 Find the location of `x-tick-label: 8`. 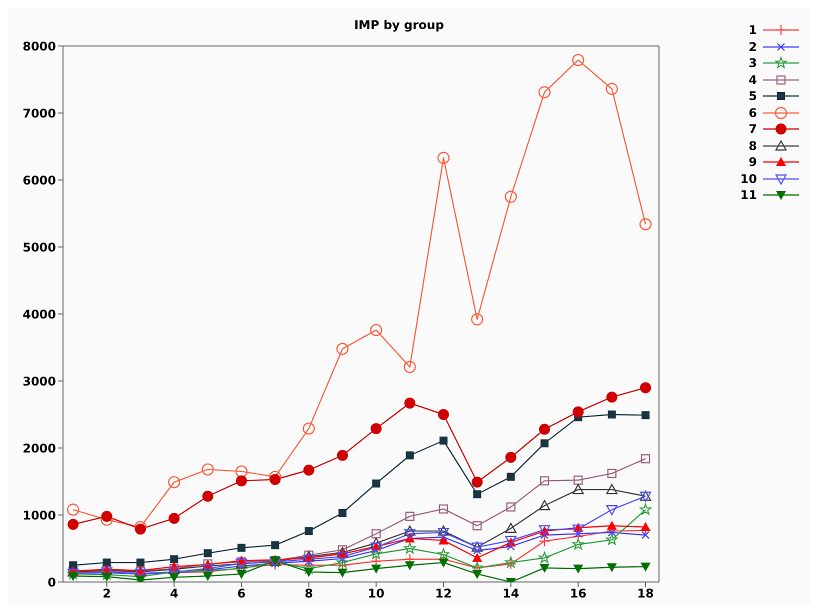

x-tick-label: 8 is located at coordinates (308, 593).